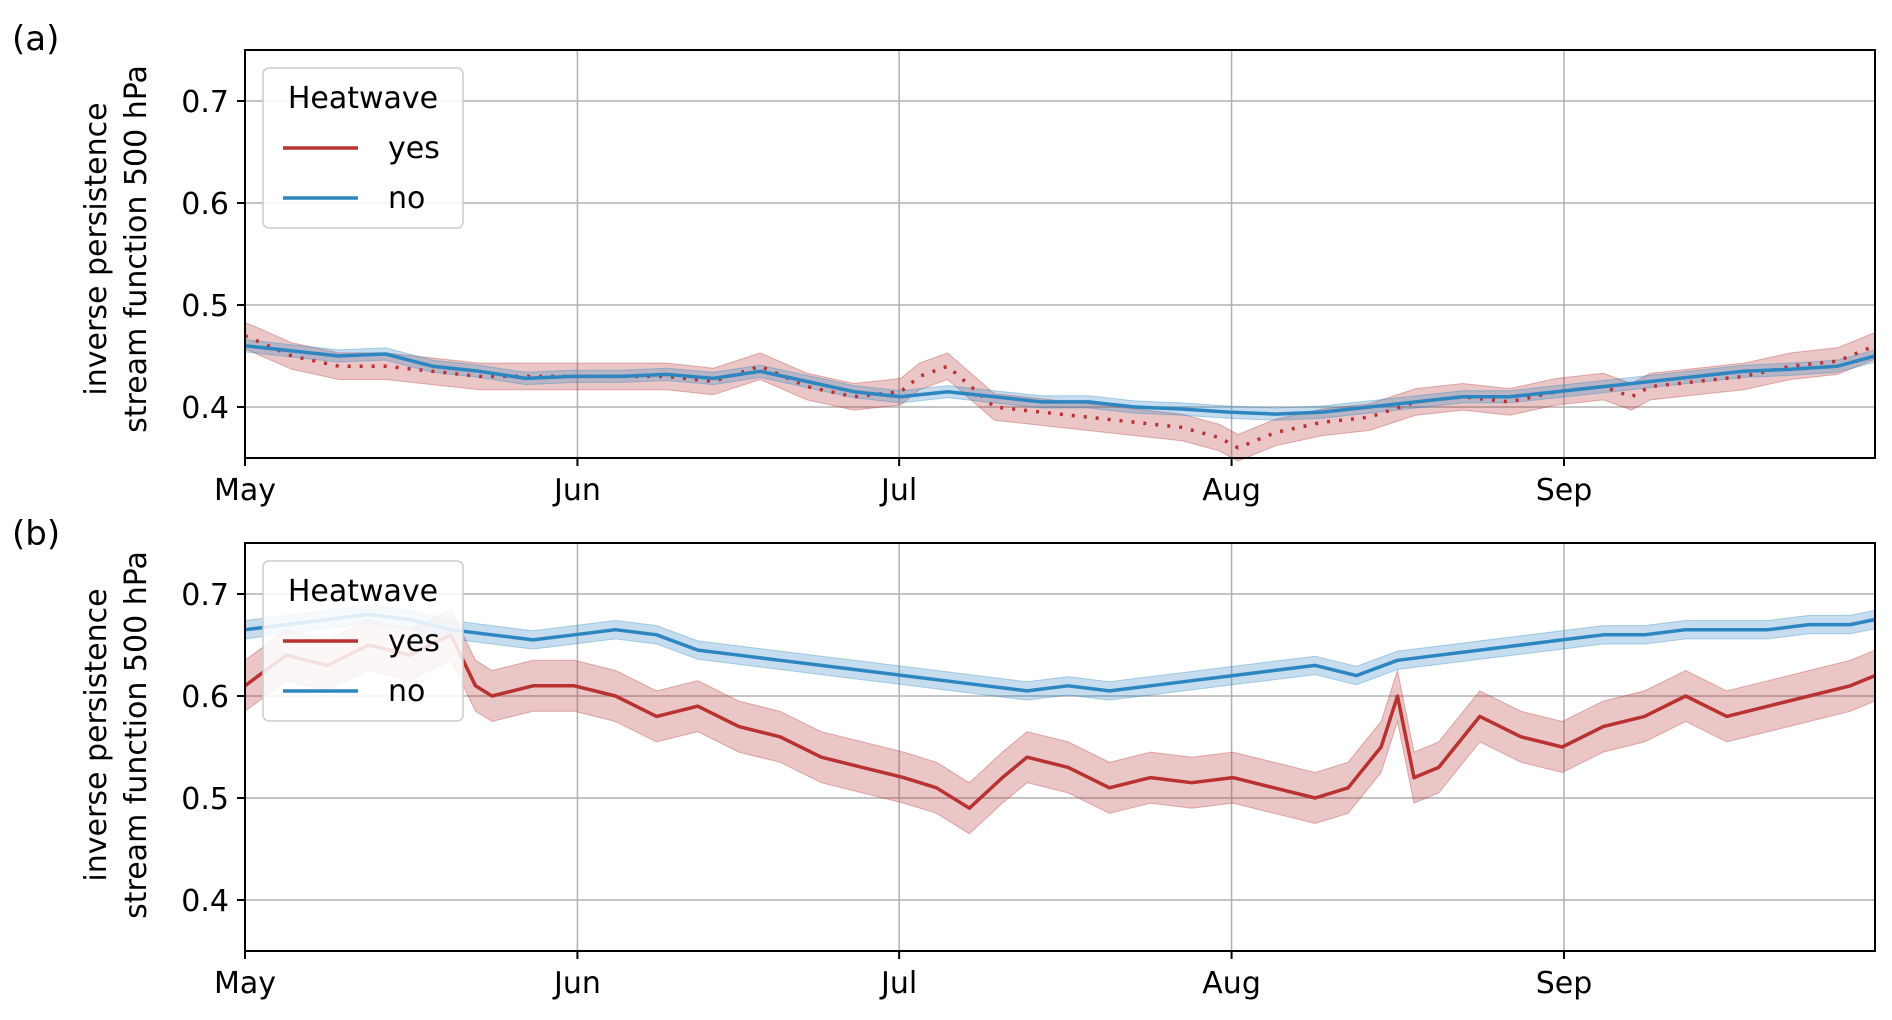 The height and width of the screenshot is (1020, 1892). I want to click on panel-a-legend-title: Heatwave, so click(363, 98).